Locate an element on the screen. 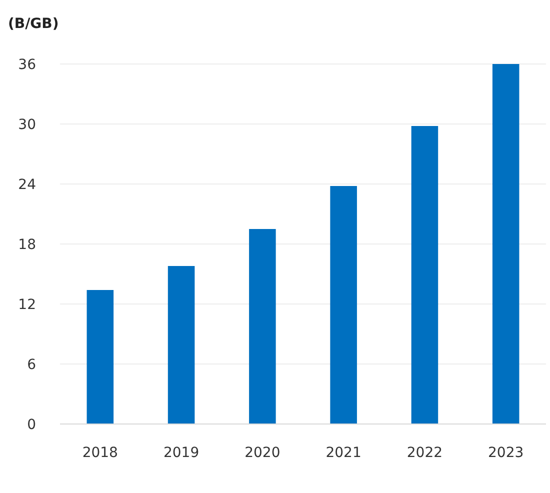 This screenshot has width=550, height=493. y-tick-label: 0 is located at coordinates (31, 424).